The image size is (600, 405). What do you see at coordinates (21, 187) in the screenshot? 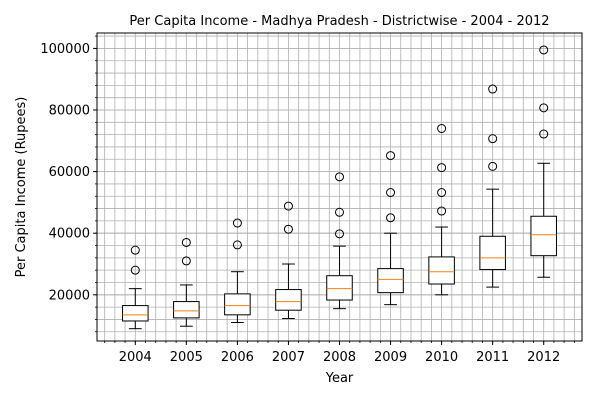
I see `y-axis-label: Per Capita Income (Rupees)` at bounding box center [21, 187].